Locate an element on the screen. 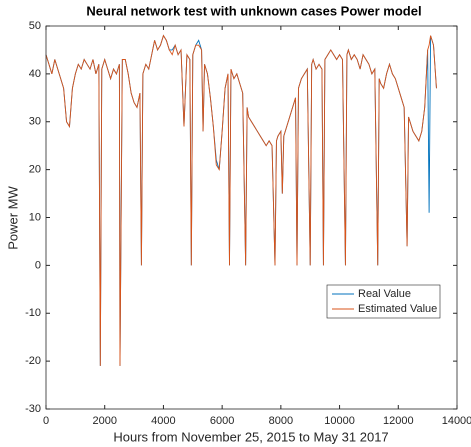 The height and width of the screenshot is (447, 471). x-tick-label: 8000 is located at coordinates (281, 421).